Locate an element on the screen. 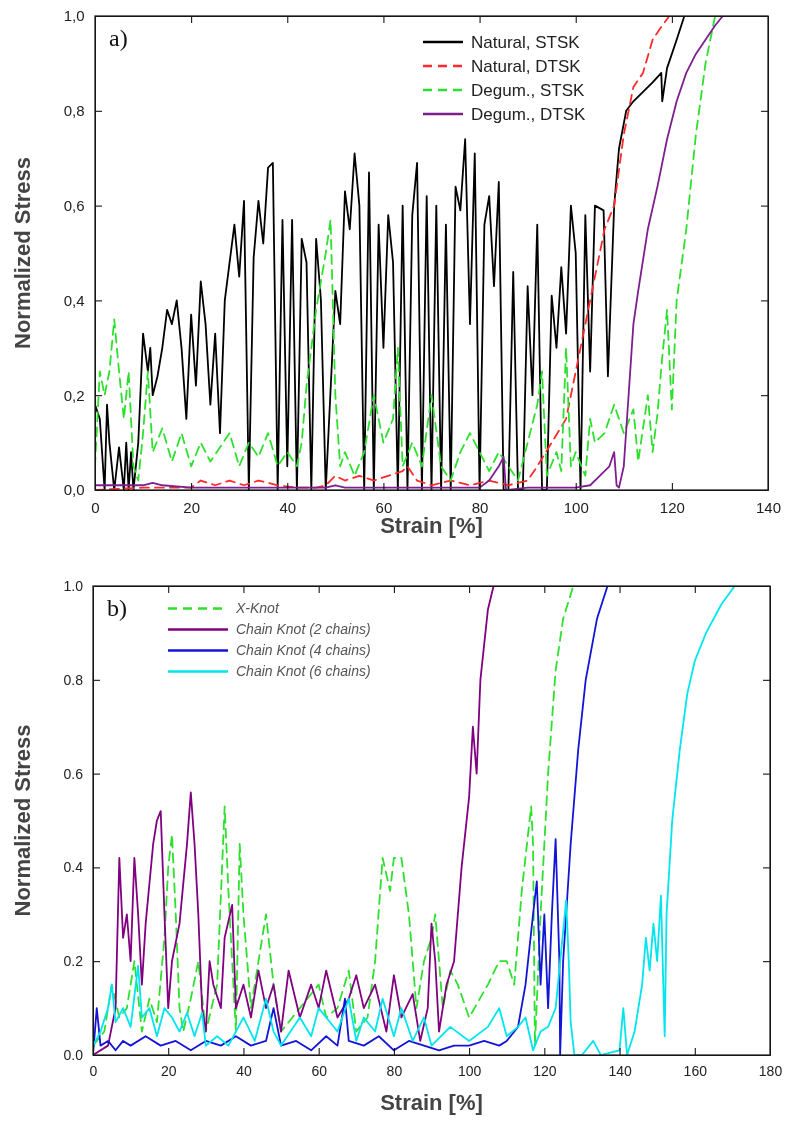  y-tick-label: 0,0 is located at coordinates (74, 490).